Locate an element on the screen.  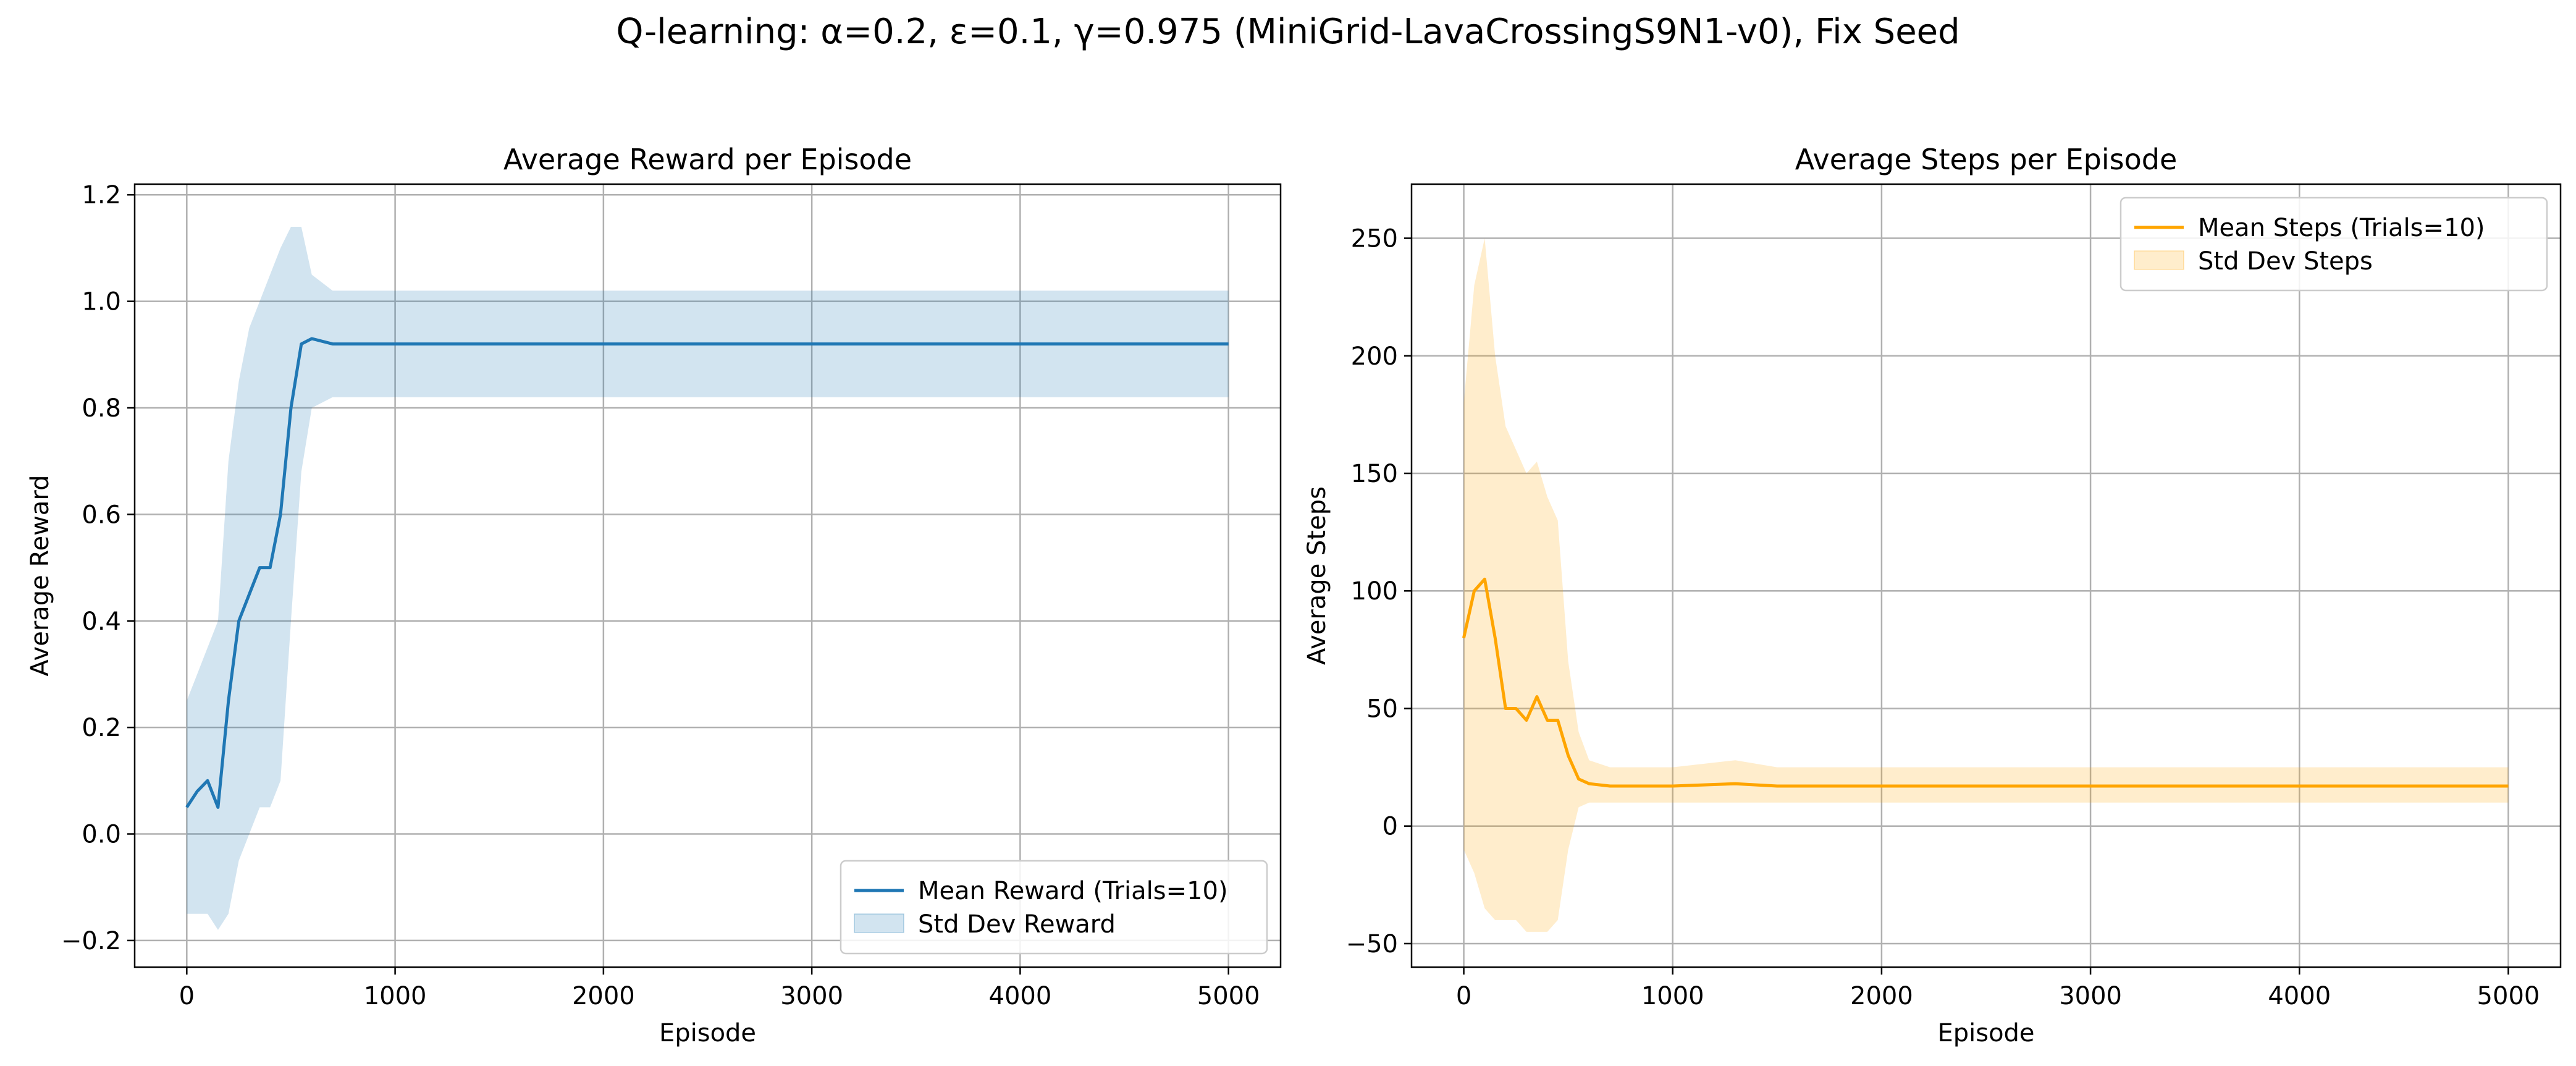
reward-legend-band-label: Std Dev Reward is located at coordinates (1017, 924).